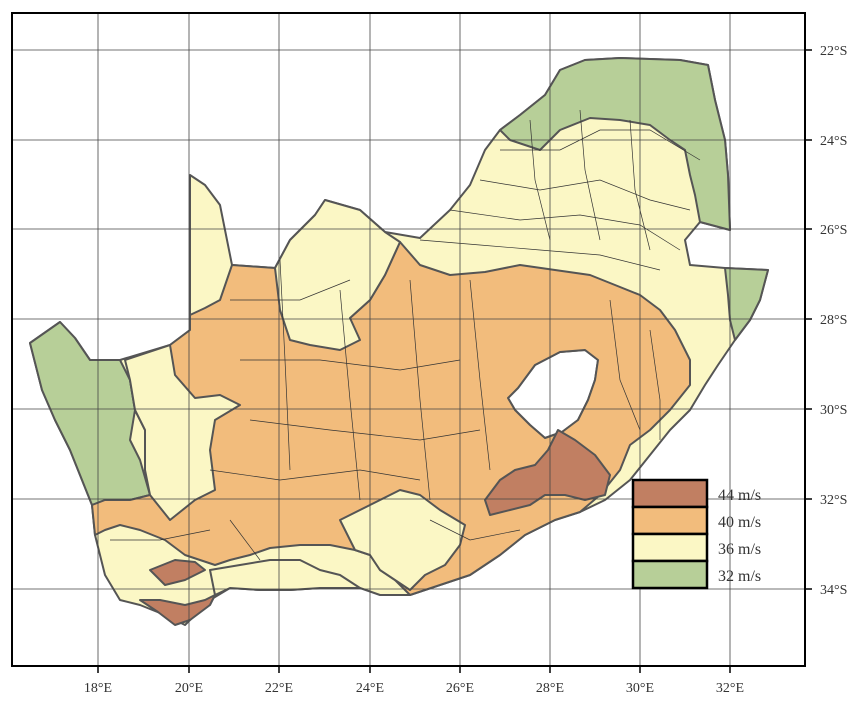 The height and width of the screenshot is (702, 866). What do you see at coordinates (337, 275) in the screenshot?
I see `region-36-northwest` at bounding box center [337, 275].